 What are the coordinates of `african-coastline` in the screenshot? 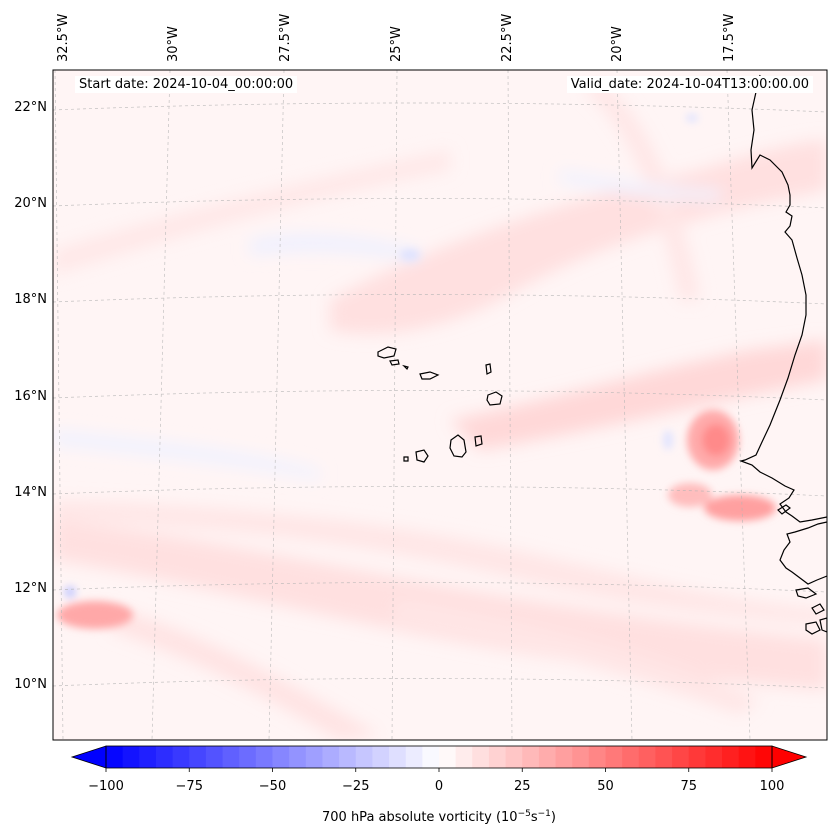 It's located at (782, 354).